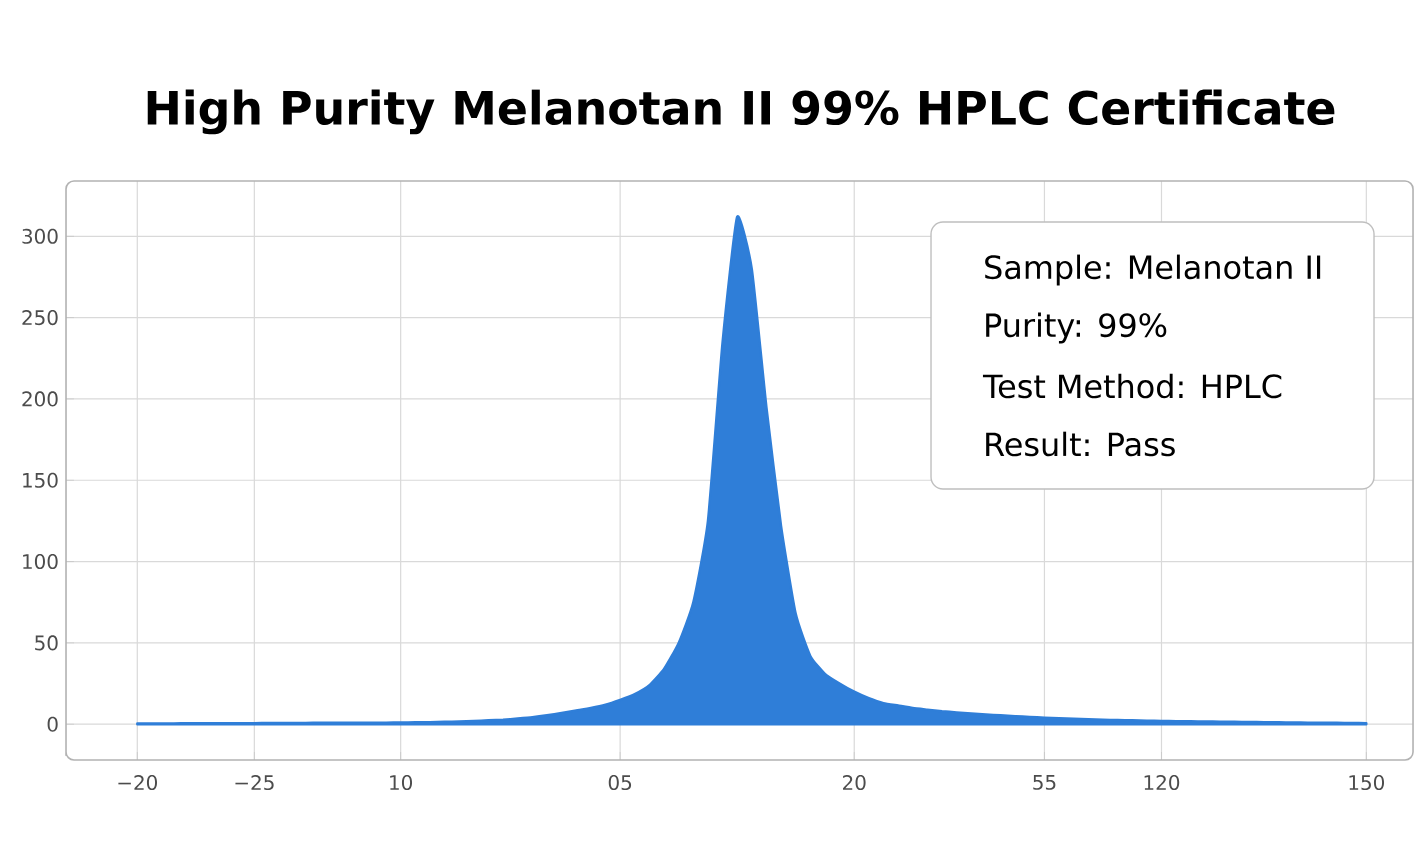  Describe the element at coordinates (1162, 782) in the screenshot. I see `x-tick-label: 120` at that location.